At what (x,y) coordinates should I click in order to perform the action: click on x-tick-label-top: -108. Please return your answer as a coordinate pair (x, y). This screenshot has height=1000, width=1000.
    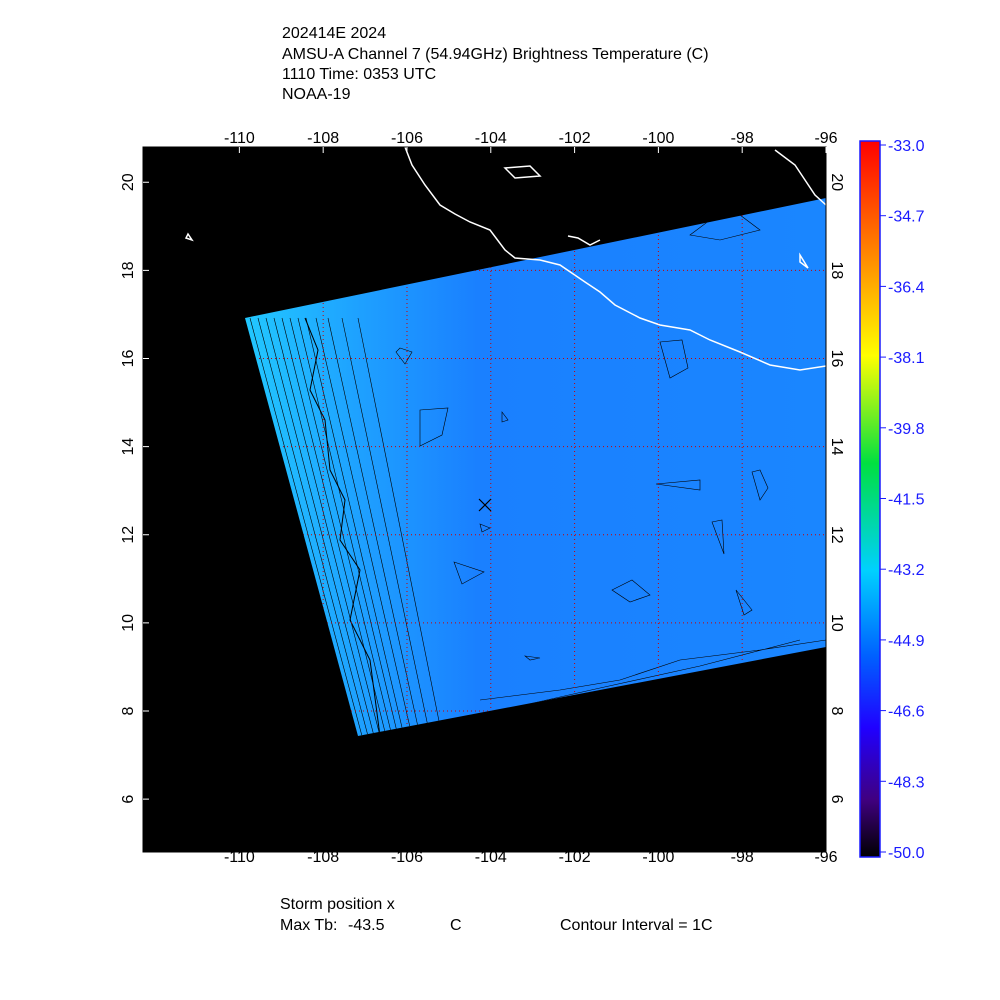
    Looking at the image, I should click on (323, 138).